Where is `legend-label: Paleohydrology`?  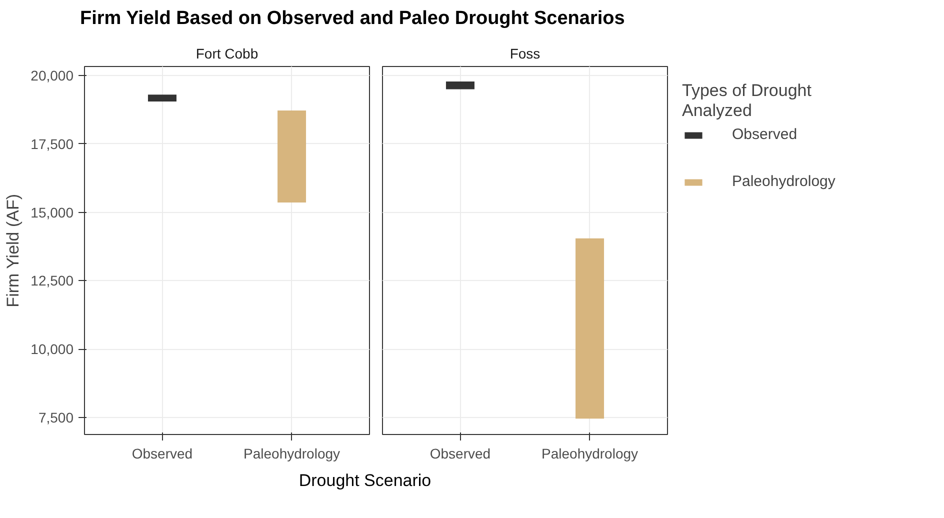
legend-label: Paleohydrology is located at coordinates (784, 181).